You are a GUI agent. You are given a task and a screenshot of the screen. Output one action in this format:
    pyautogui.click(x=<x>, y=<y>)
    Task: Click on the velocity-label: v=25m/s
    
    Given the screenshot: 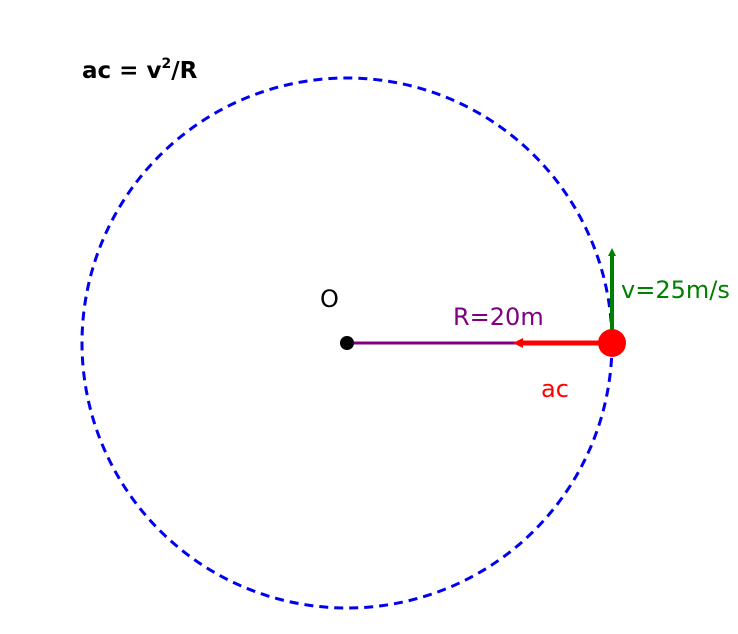 What is the action you would take?
    pyautogui.click(x=675, y=290)
    